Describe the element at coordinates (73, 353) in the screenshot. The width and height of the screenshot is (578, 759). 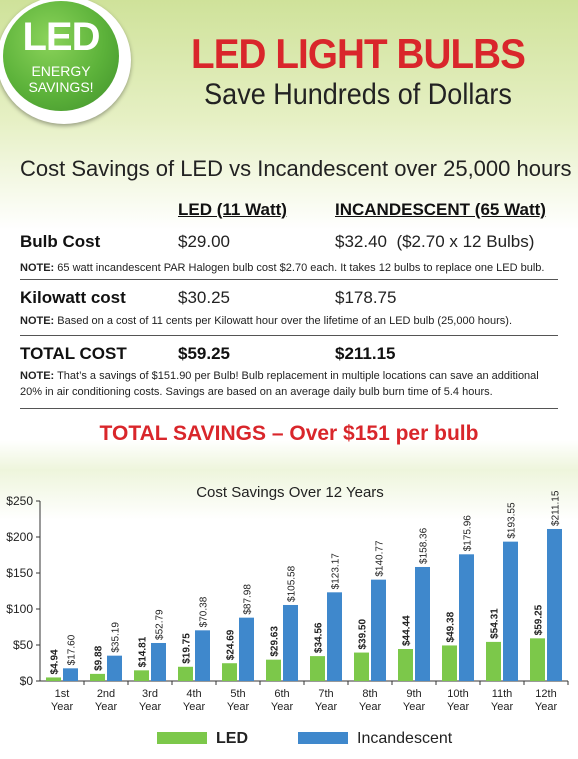
I see `row-label-total-cost: TOTAL COST` at that location.